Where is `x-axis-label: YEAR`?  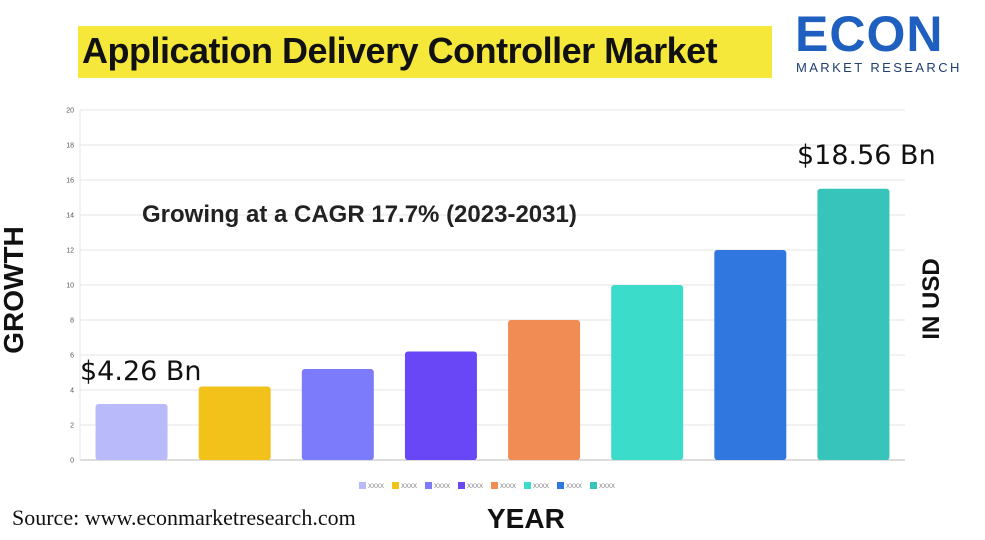 x-axis-label: YEAR is located at coordinates (526, 518).